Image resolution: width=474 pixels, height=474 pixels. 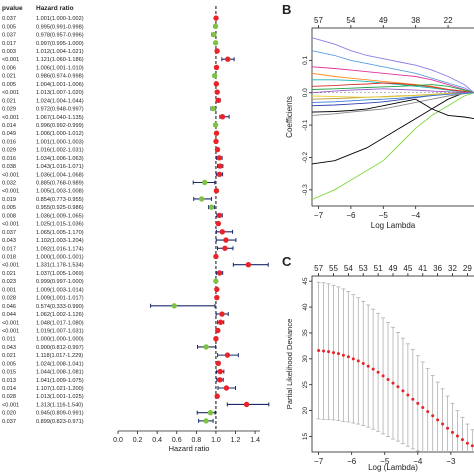 What do you see at coordinates (9, 126) in the screenshot?
I see `pvalue-label: 0.014` at bounding box center [9, 126].